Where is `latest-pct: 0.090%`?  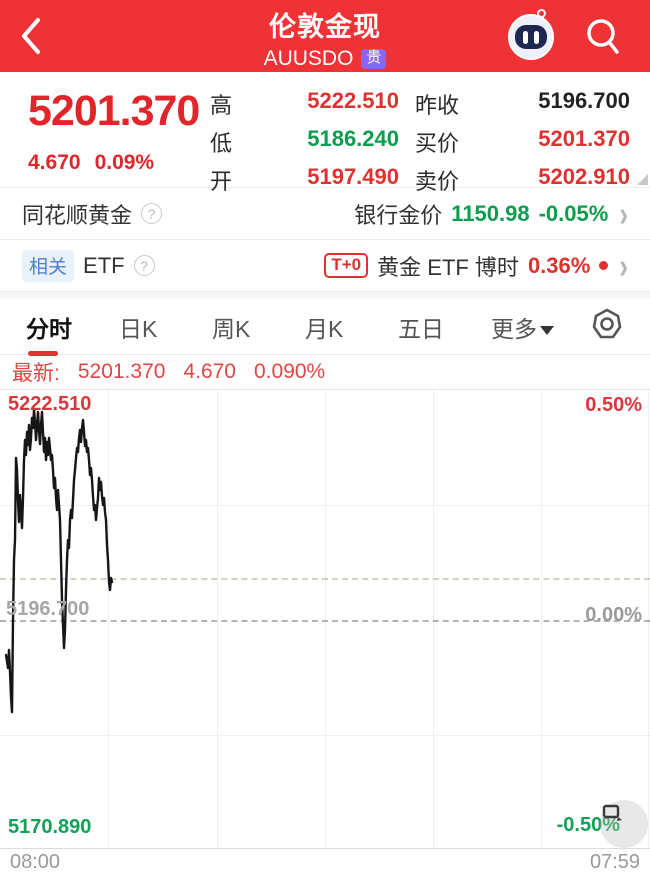 latest-pct: 0.090% is located at coordinates (290, 371).